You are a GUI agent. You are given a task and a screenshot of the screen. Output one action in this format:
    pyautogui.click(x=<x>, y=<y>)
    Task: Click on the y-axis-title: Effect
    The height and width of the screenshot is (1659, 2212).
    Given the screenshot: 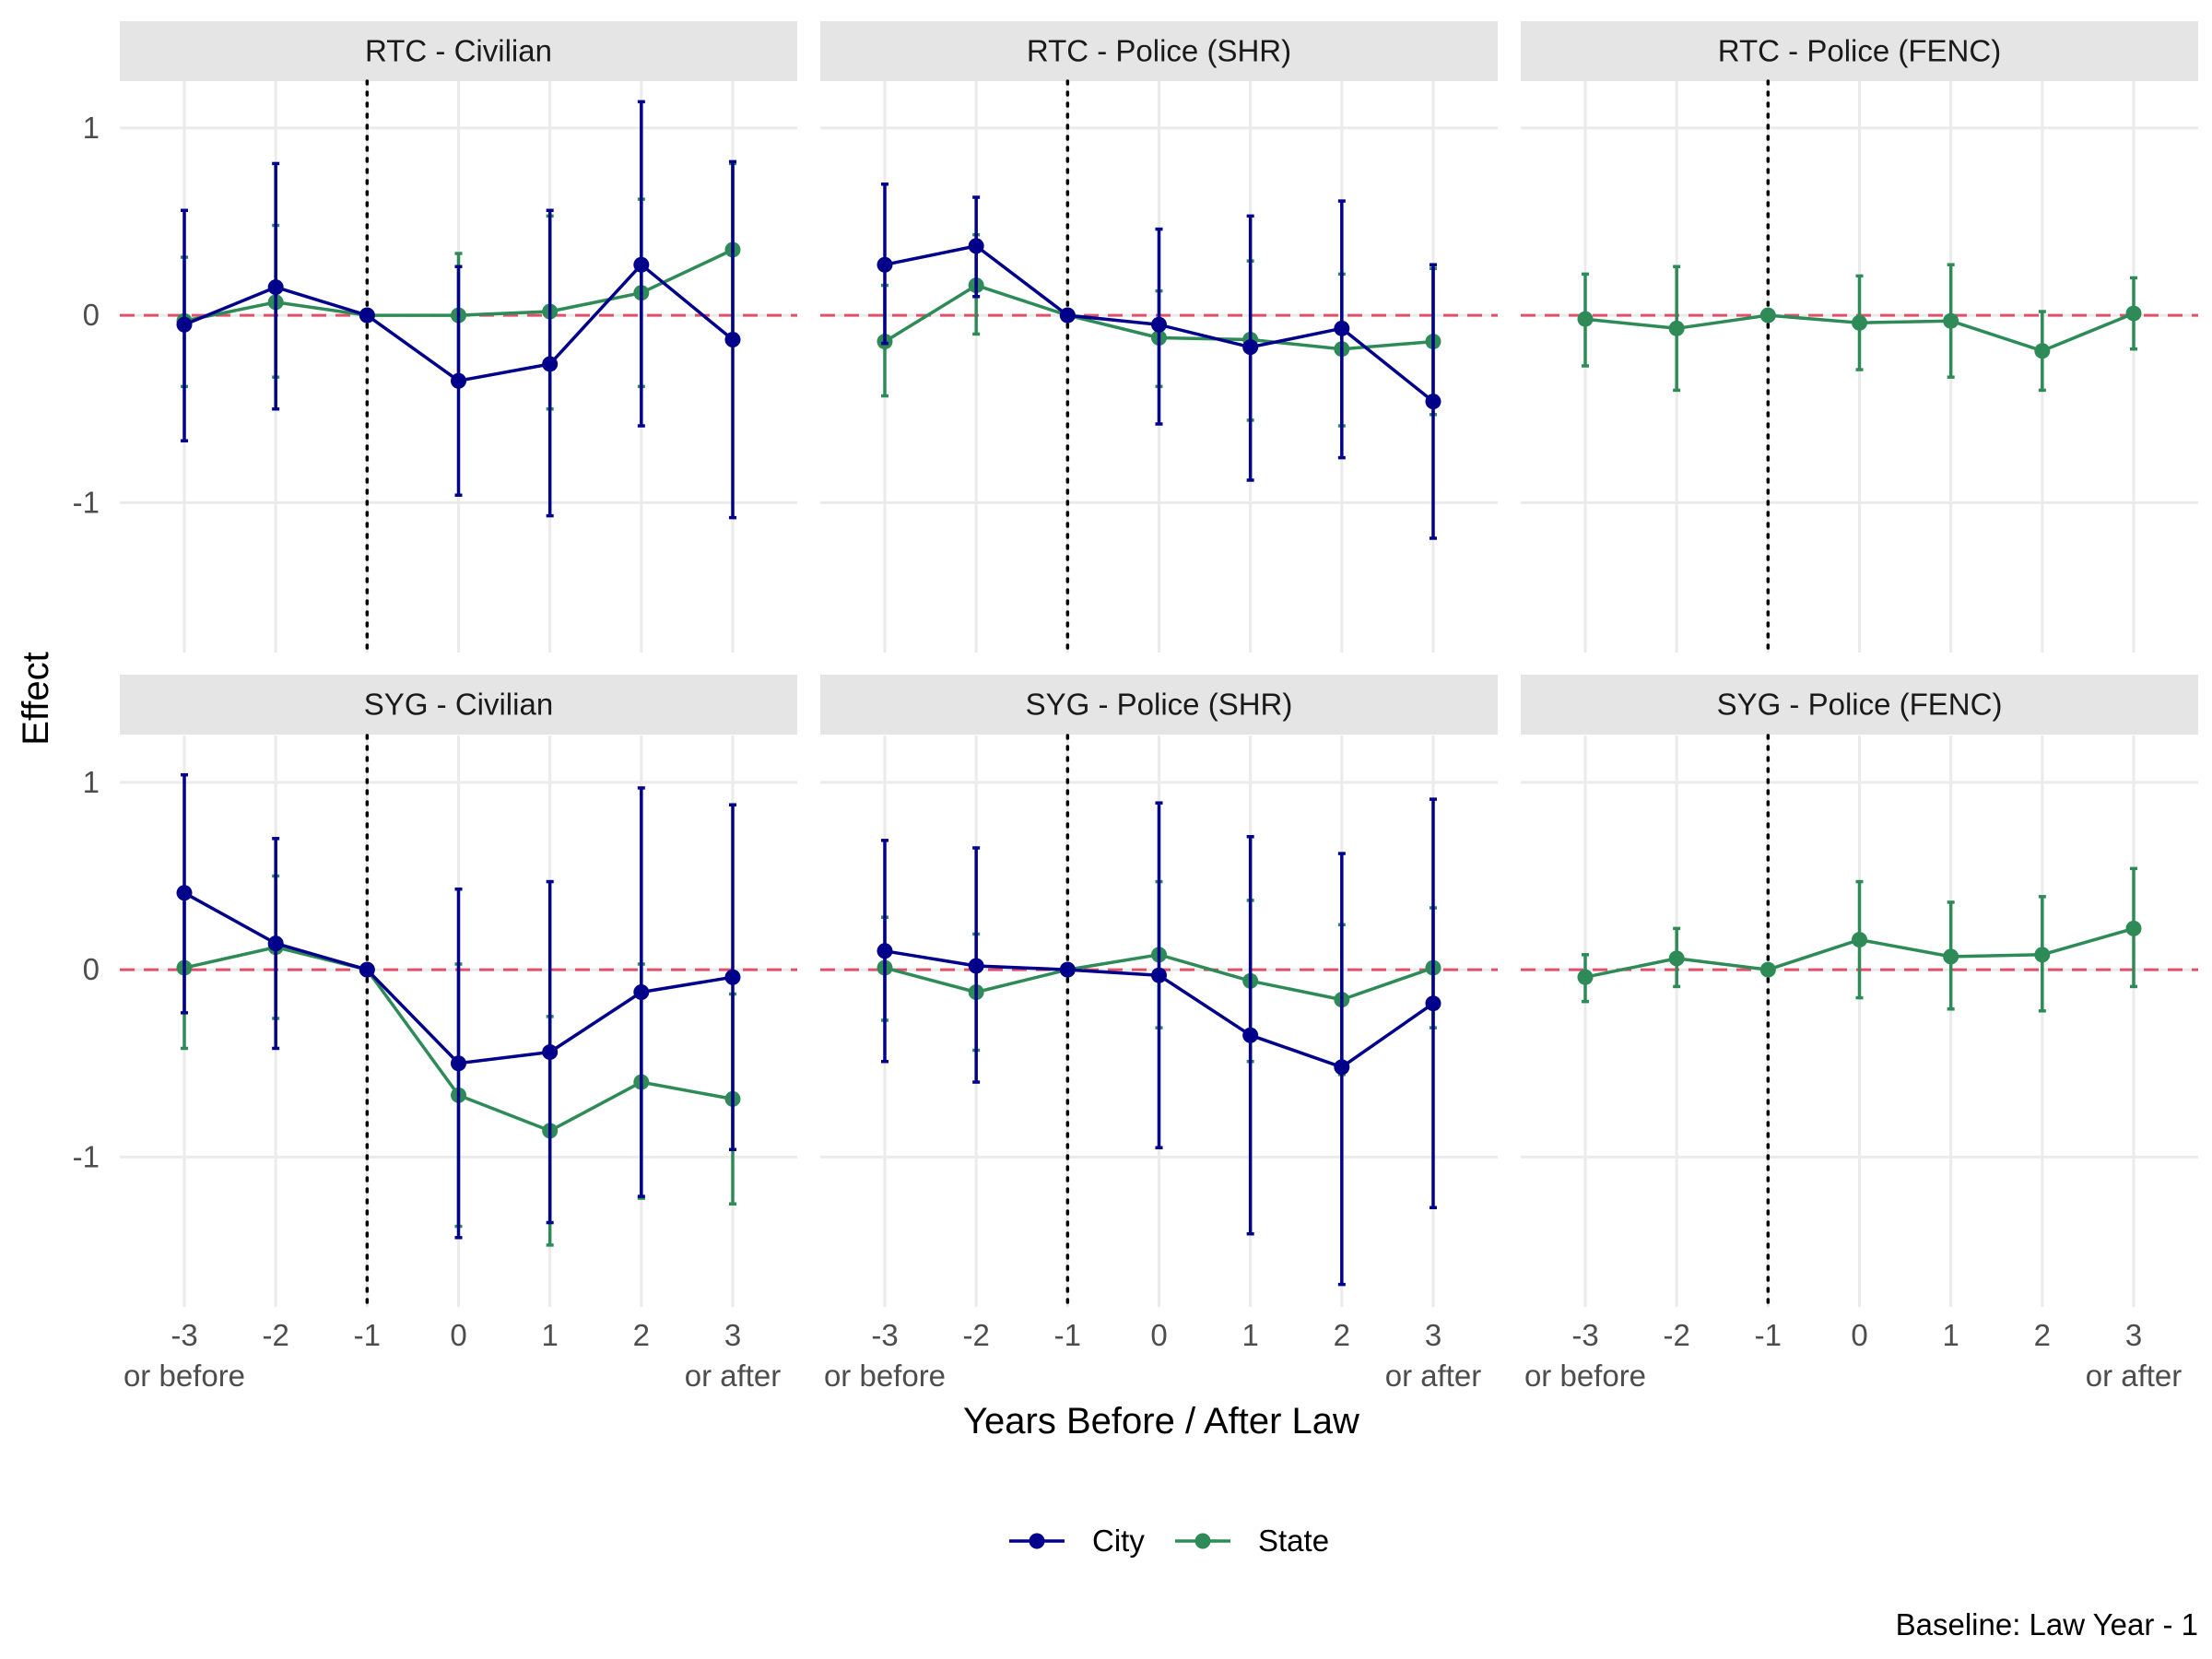 What is the action you would take?
    pyautogui.click(x=36, y=699)
    